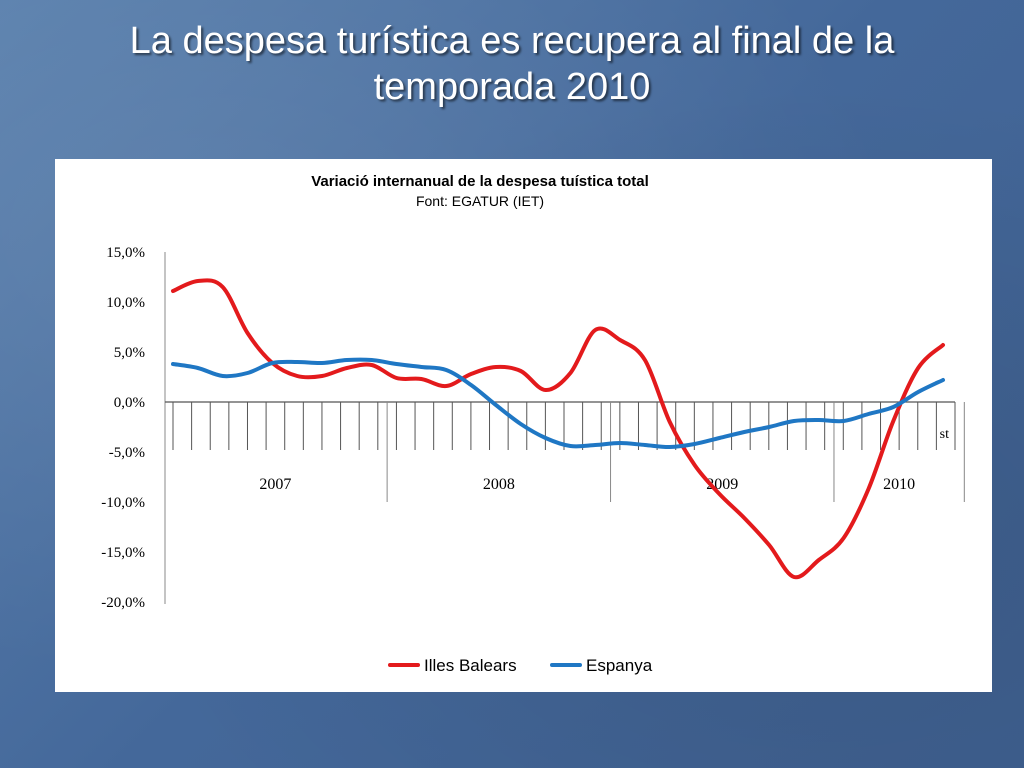  I want to click on legend-label: Illes Balears, so click(470, 665).